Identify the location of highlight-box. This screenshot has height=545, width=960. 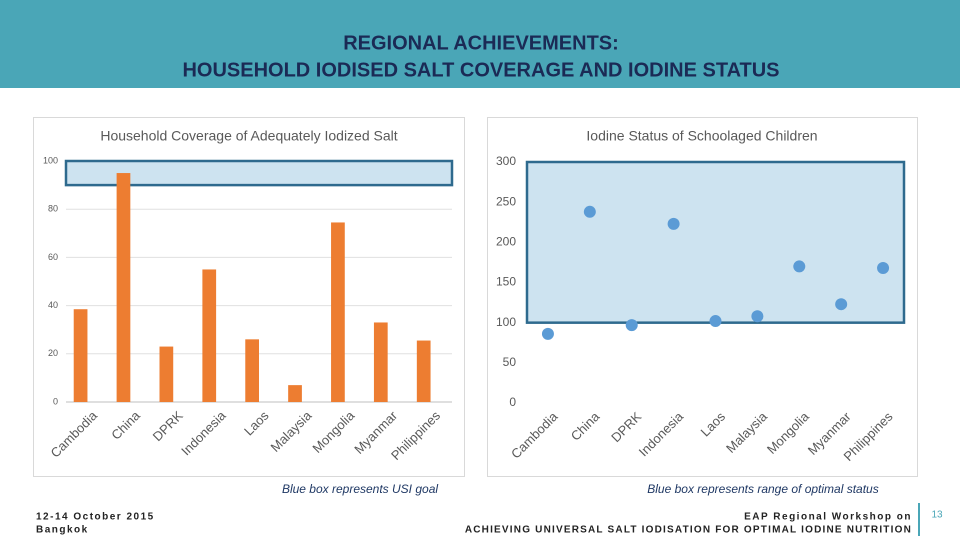
(715, 242).